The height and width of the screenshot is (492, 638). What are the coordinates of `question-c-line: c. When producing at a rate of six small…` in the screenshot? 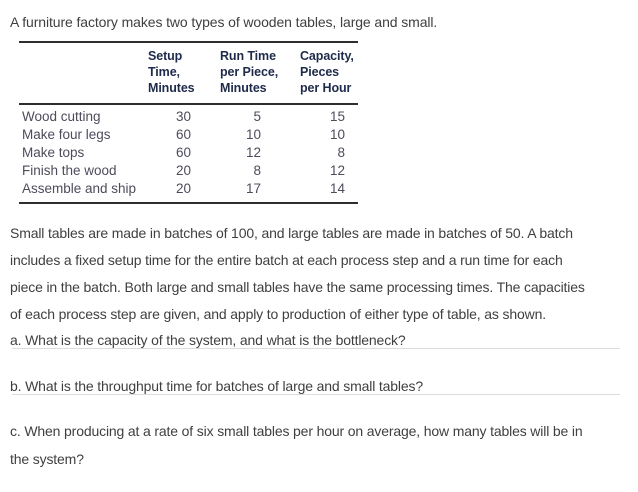 It's located at (296, 431).